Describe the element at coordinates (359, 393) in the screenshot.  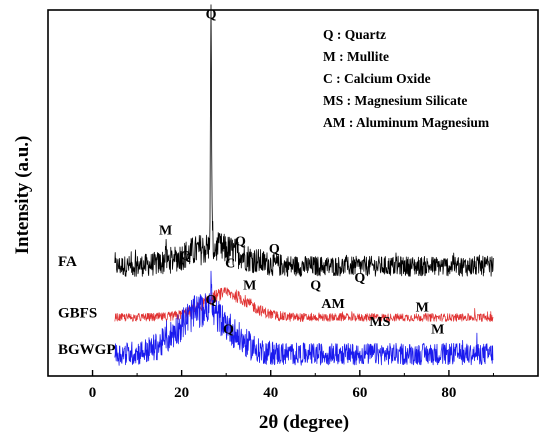
I see `x-tick-label: 60` at that location.